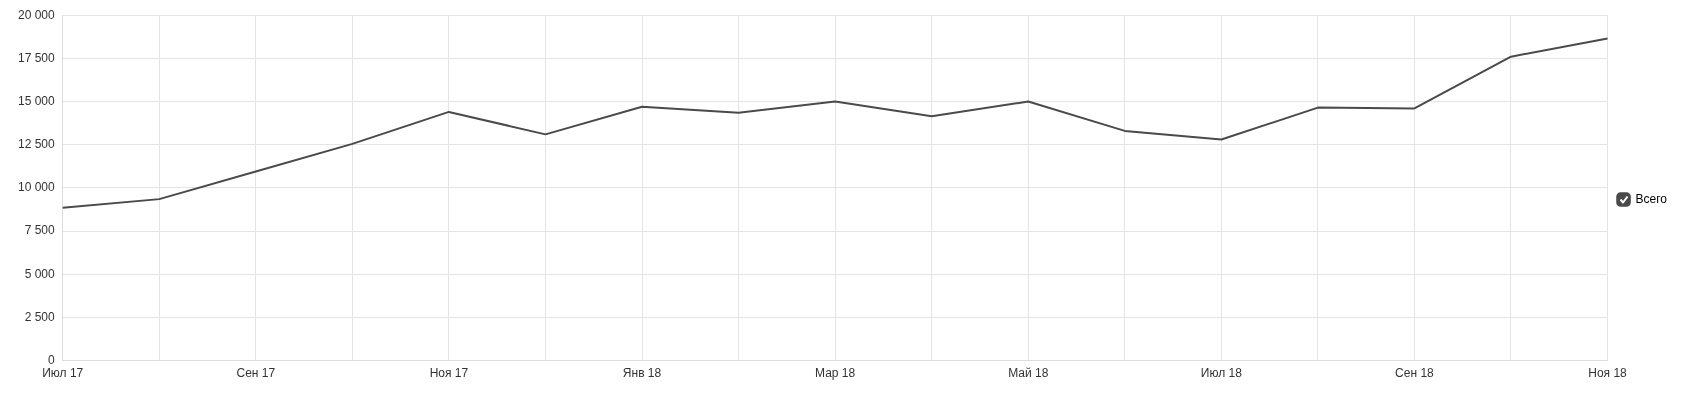 The height and width of the screenshot is (397, 1697). Describe the element at coordinates (52, 359) in the screenshot. I see `y-tick-label: 0` at that location.